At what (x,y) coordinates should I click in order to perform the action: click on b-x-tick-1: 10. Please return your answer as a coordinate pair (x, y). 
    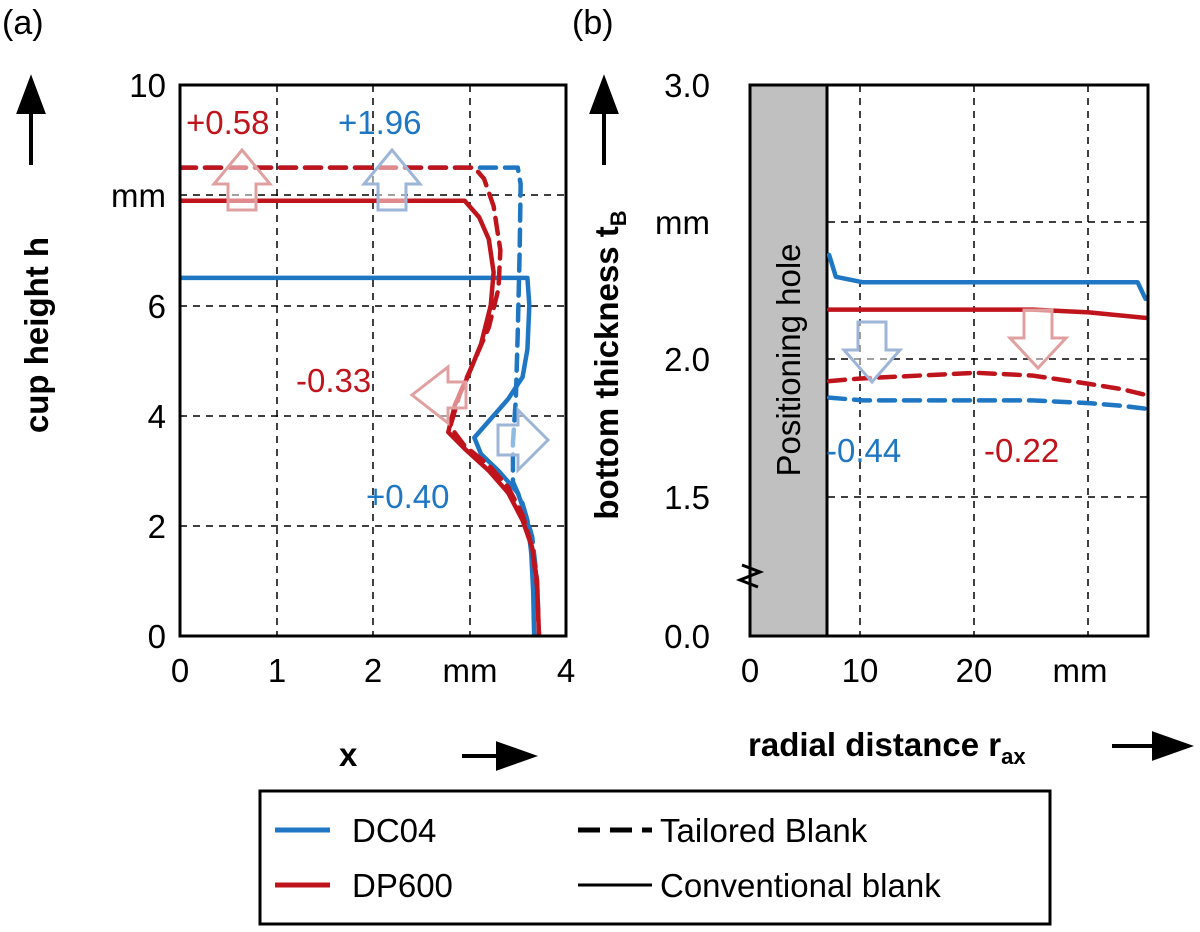
    Looking at the image, I should click on (860, 670).